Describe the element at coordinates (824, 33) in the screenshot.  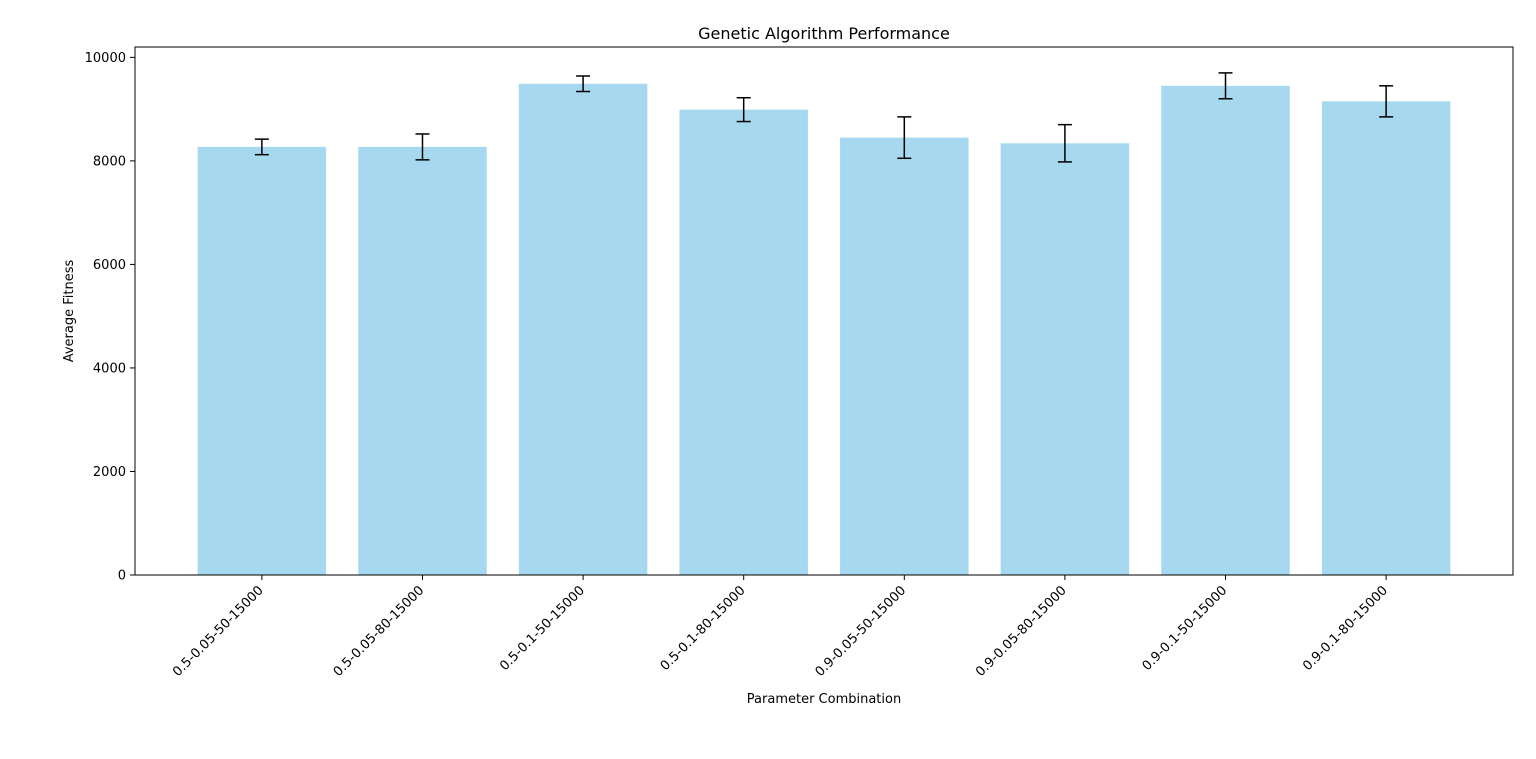
I see `chart-title: Genetic Algorithm Performance` at that location.